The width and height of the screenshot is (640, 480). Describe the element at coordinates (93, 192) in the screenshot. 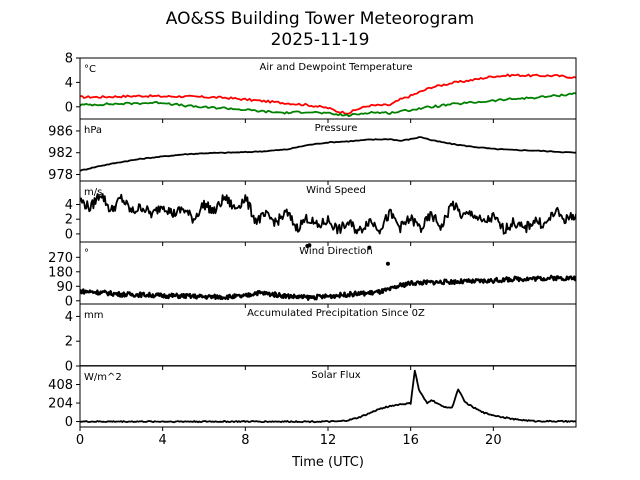

I see `panel-unit-label: m/s` at that location.